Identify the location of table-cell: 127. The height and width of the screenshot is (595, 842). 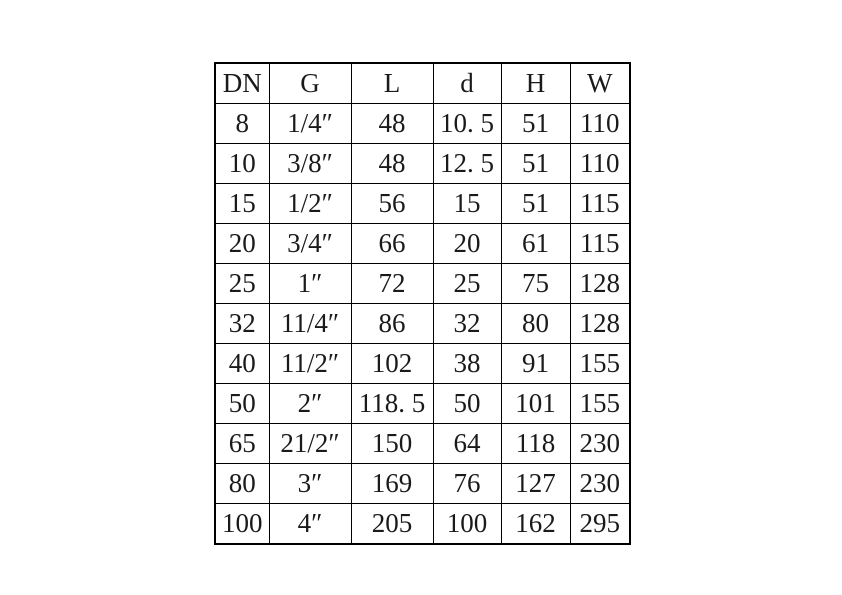
(535, 483).